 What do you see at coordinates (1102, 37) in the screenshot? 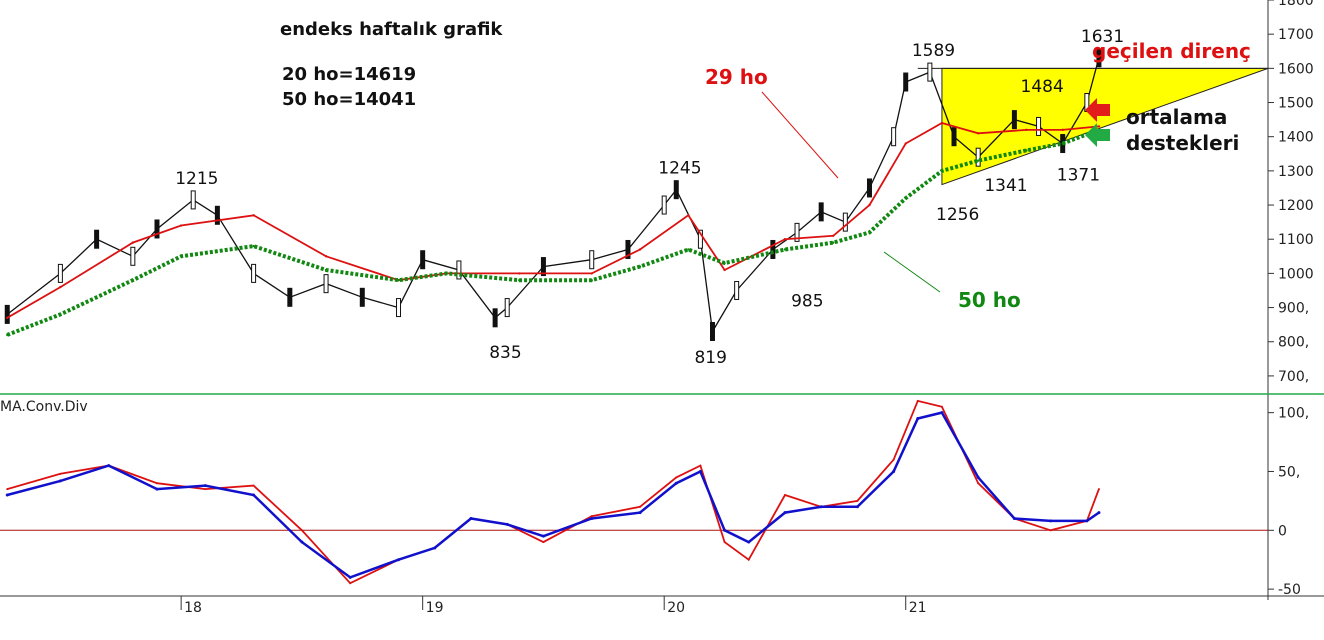
I see `annotation-label: 1631` at bounding box center [1102, 37].